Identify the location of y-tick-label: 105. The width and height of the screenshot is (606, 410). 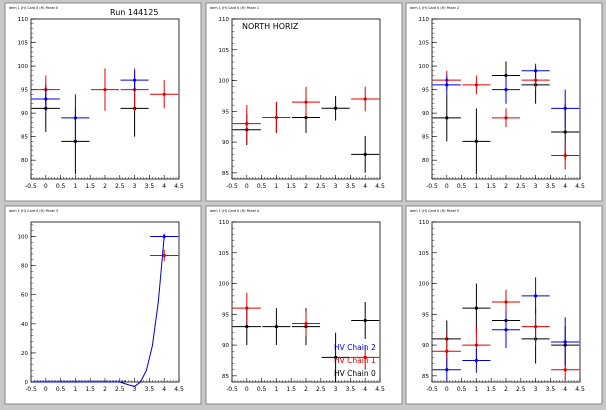
(424, 44).